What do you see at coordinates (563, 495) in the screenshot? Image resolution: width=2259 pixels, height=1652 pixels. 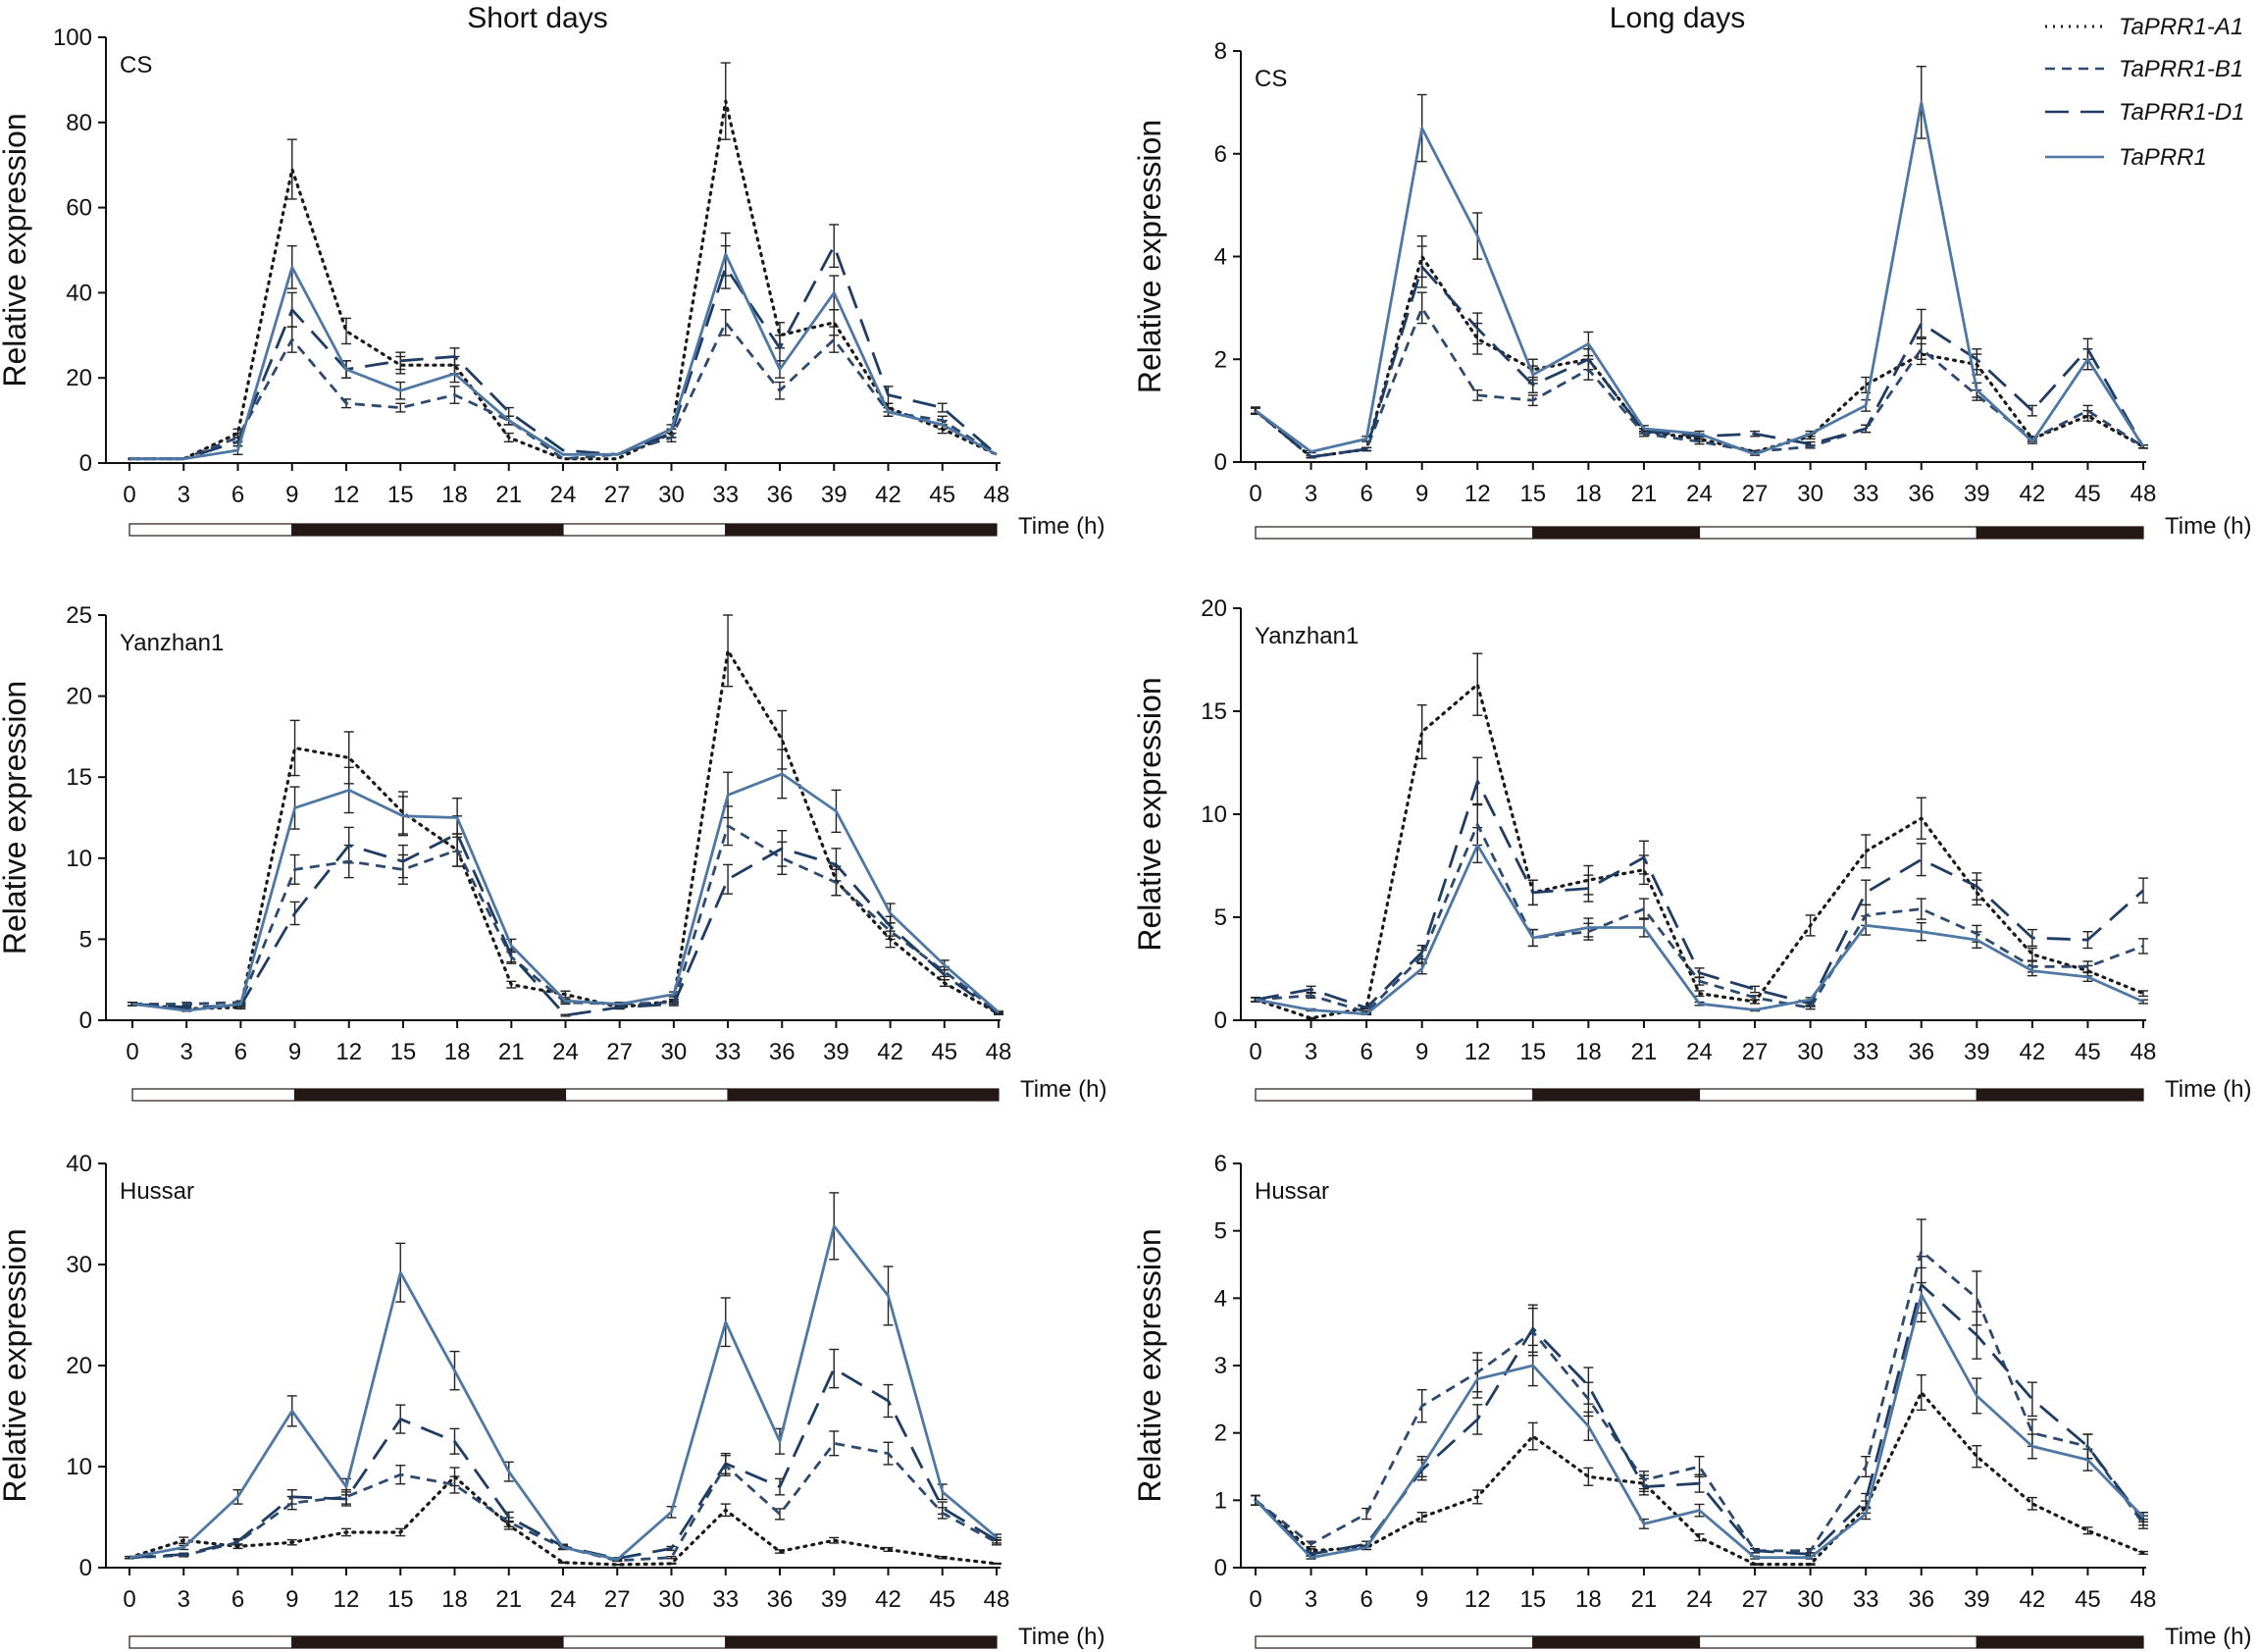 I see `x-tick-label: 24` at bounding box center [563, 495].